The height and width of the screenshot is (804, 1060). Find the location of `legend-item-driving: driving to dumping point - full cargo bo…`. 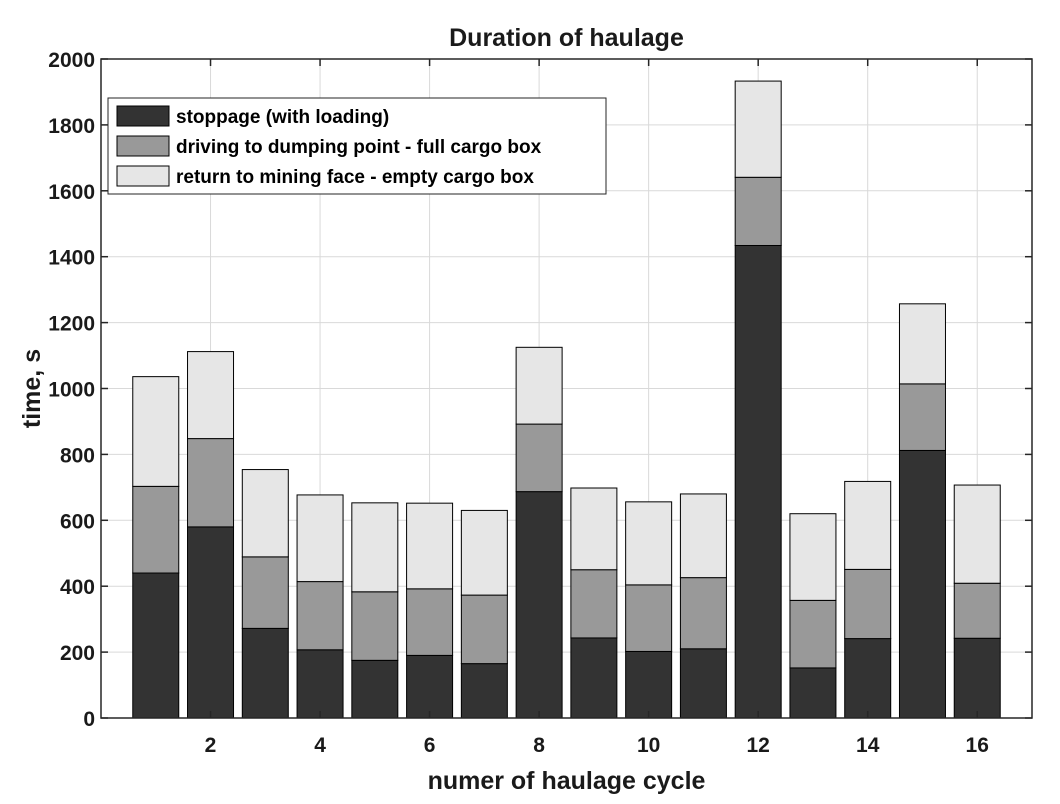

legend-item-driving: driving to dumping point - full cargo bo… is located at coordinates (329, 146).